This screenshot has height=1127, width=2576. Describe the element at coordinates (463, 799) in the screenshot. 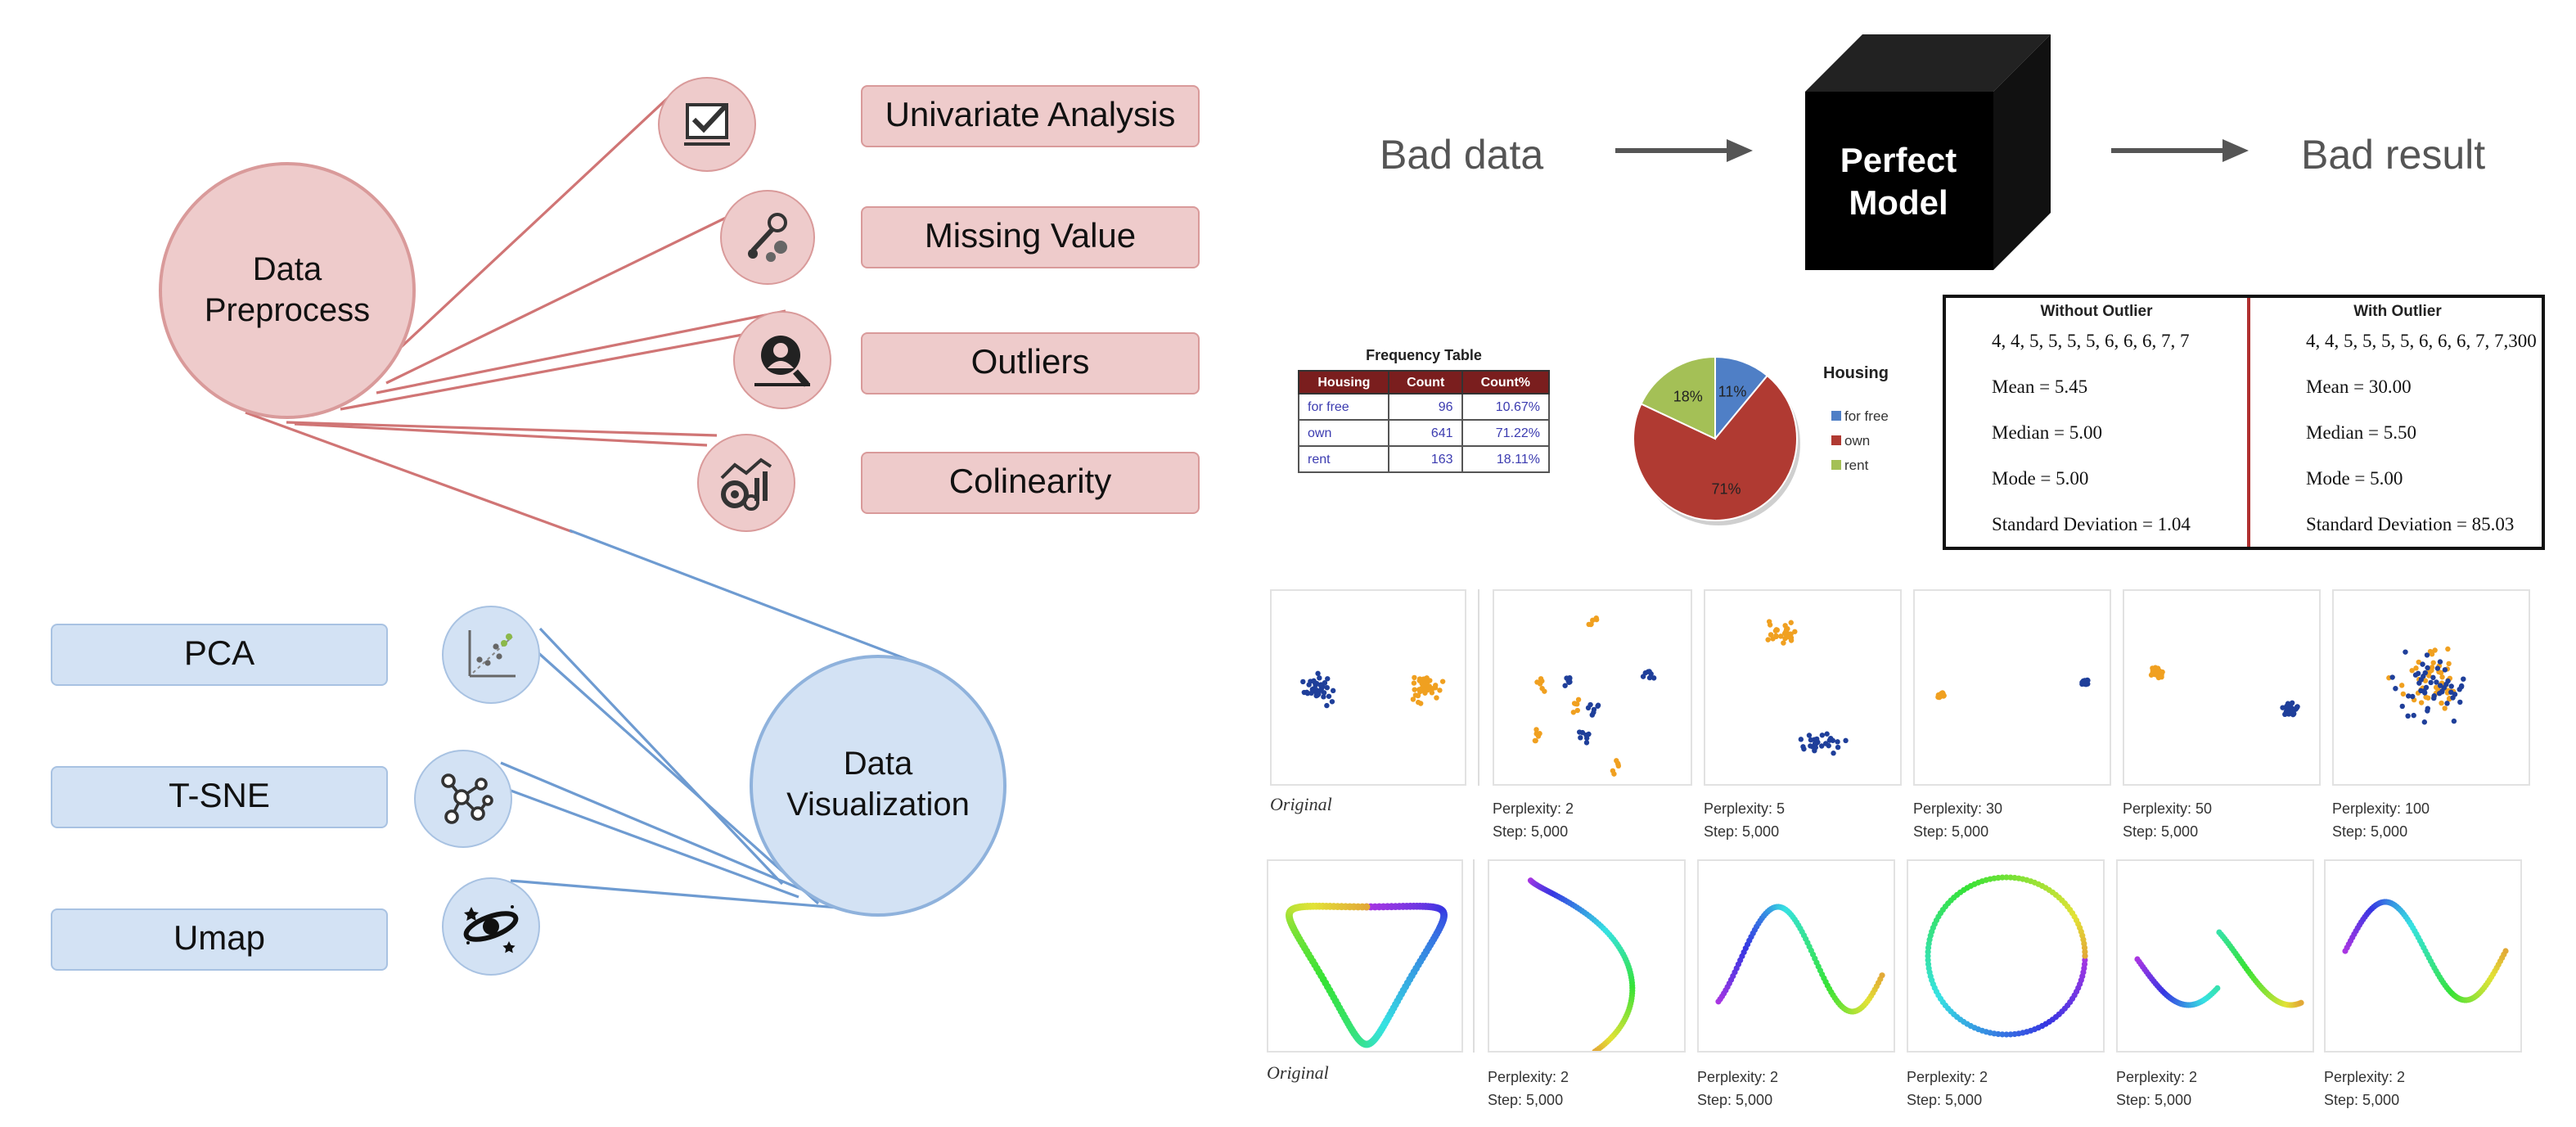

I see `network-graph-icon` at that location.